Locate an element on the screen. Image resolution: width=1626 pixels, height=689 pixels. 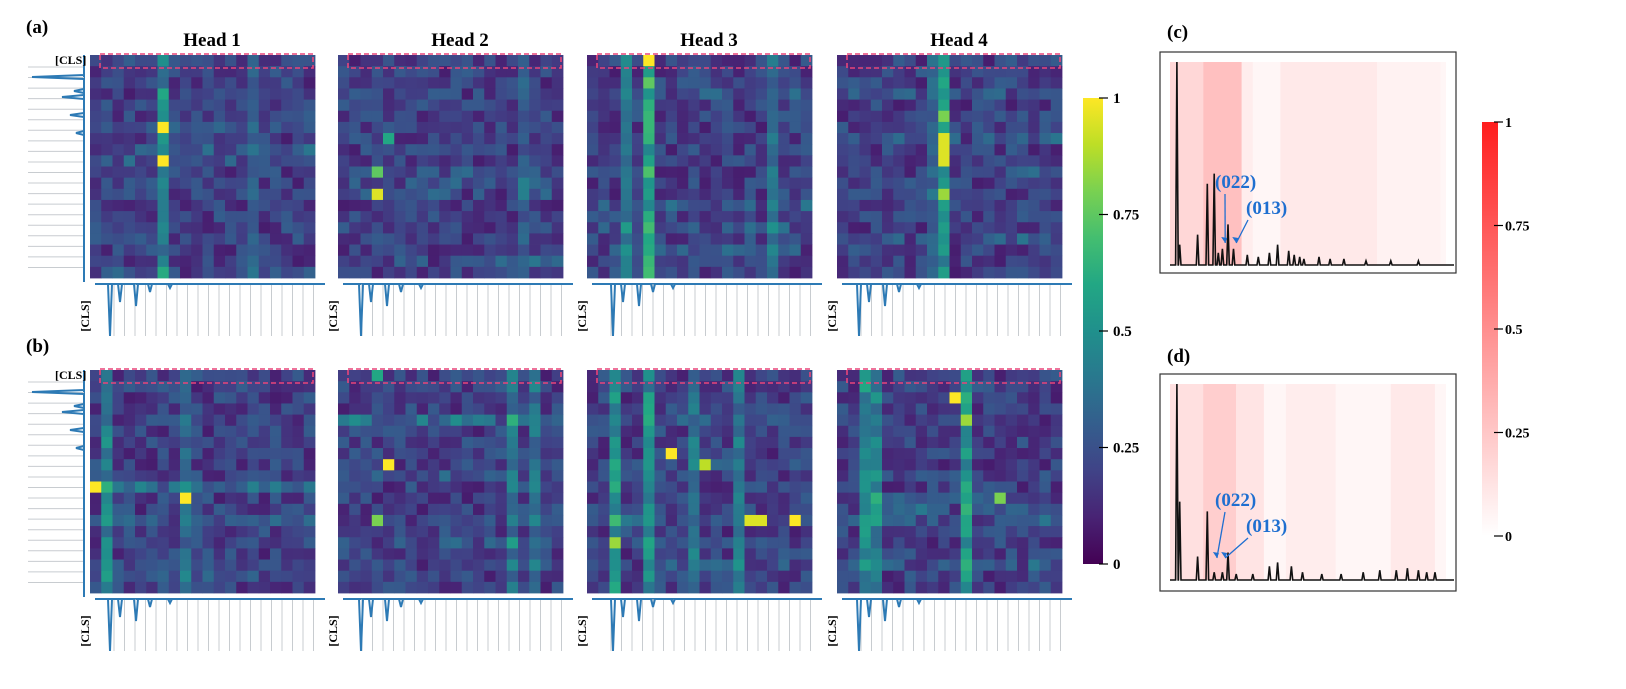
panel-label: (d) is located at coordinates (1178, 356).